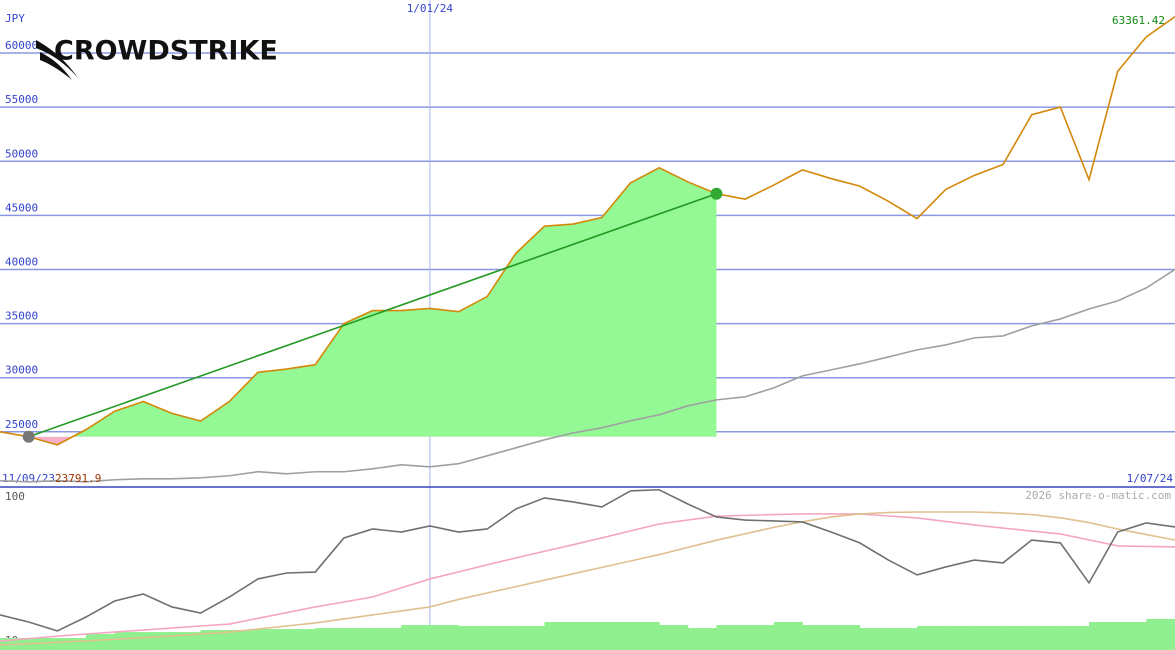  Describe the element at coordinates (430, 8) in the screenshot. I see `x-tick-label: 1/01/24` at that location.